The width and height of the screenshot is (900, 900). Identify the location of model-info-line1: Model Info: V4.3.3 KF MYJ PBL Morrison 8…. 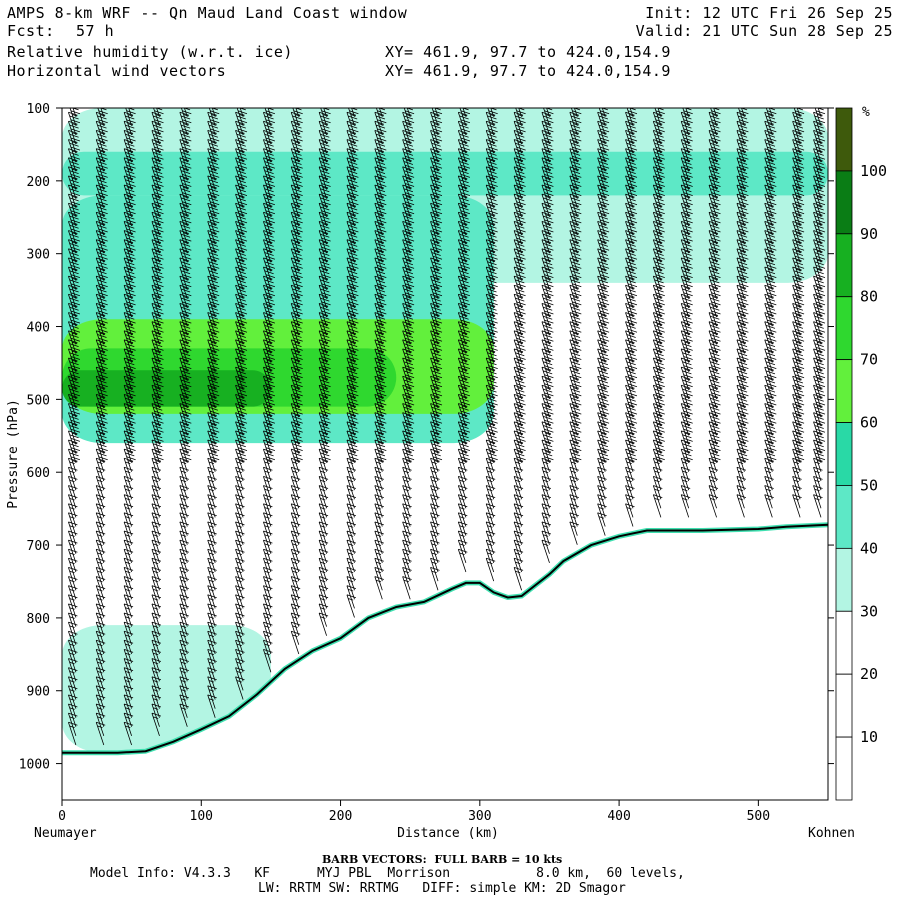
(387, 873).